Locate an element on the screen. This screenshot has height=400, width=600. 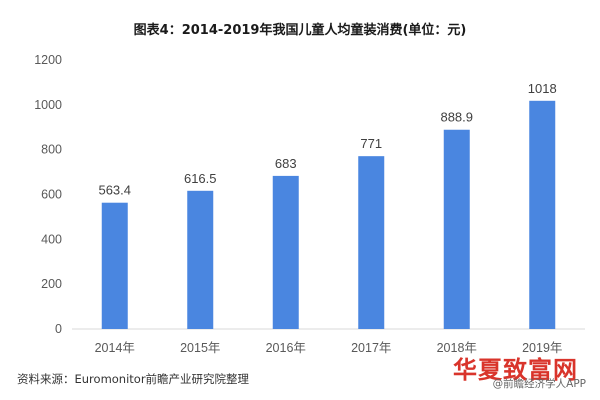
data-label: 683 is located at coordinates (286, 163).